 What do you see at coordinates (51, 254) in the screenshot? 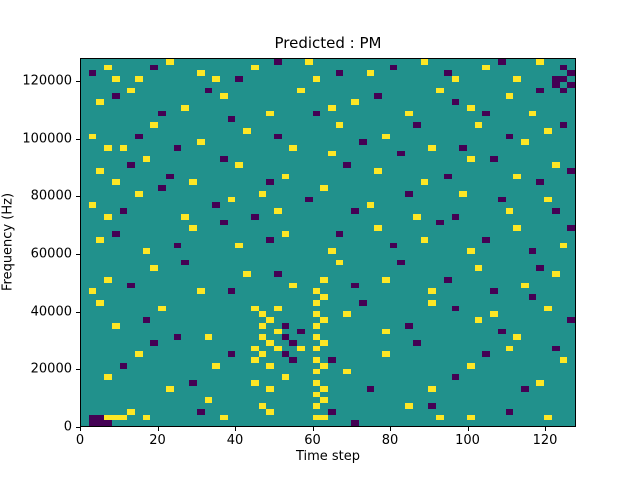
I see `y-tick-label: 60000` at bounding box center [51, 254].